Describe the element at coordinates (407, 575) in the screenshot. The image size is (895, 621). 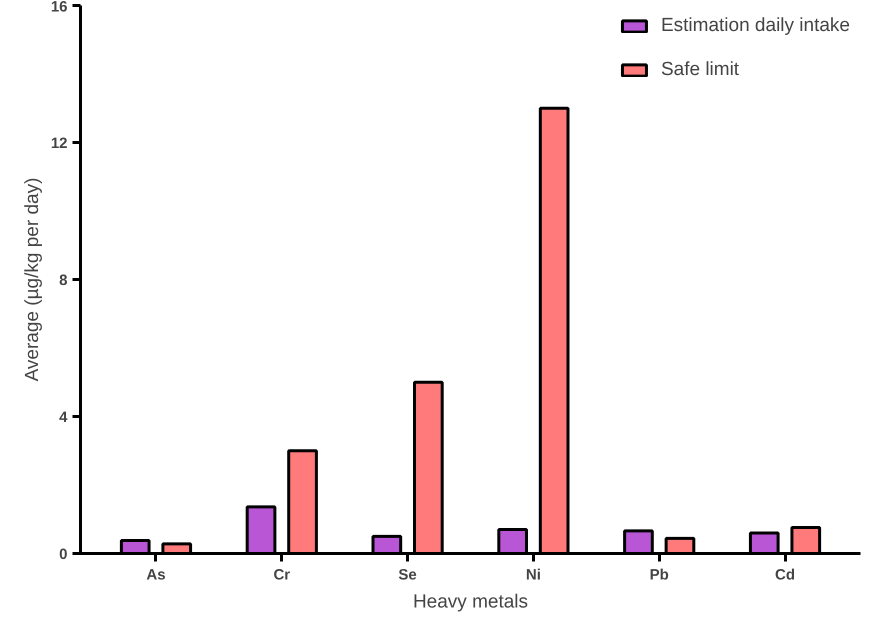
I see `x-tick-label: Se` at that location.